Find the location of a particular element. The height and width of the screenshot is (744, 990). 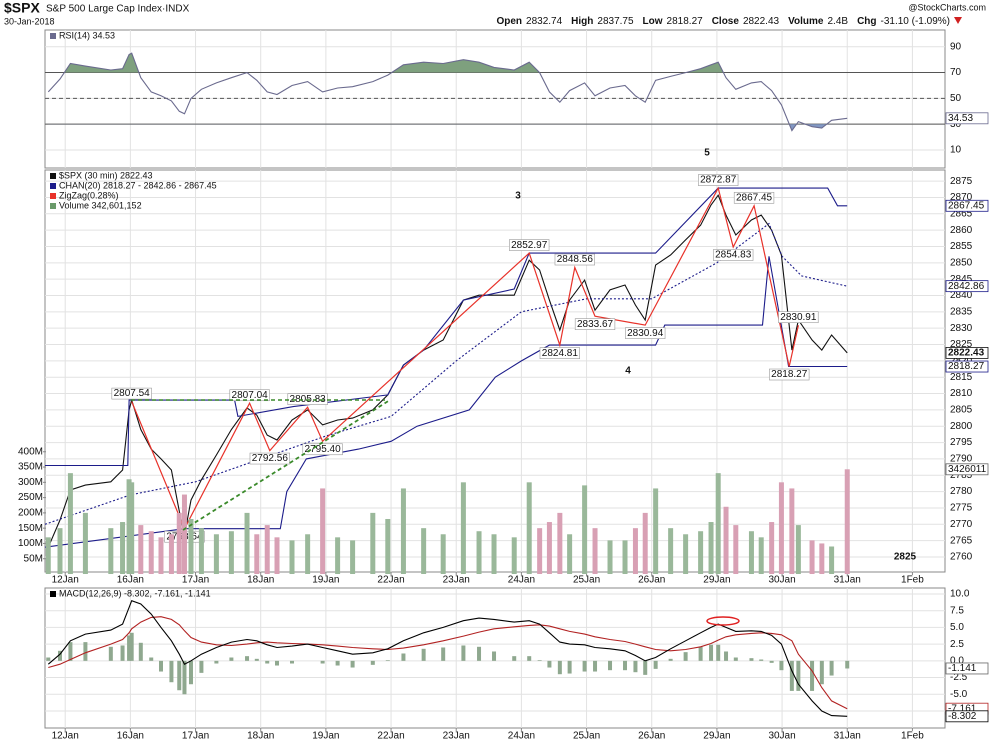

y-tick-label: -2.5 is located at coordinates (959, 677).